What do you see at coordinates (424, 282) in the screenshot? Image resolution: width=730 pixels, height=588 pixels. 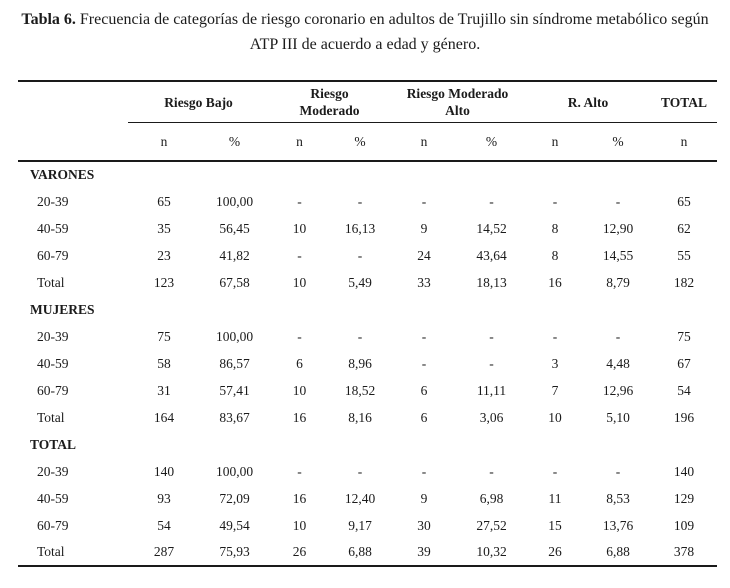 I see `cell: 33` at bounding box center [424, 282].